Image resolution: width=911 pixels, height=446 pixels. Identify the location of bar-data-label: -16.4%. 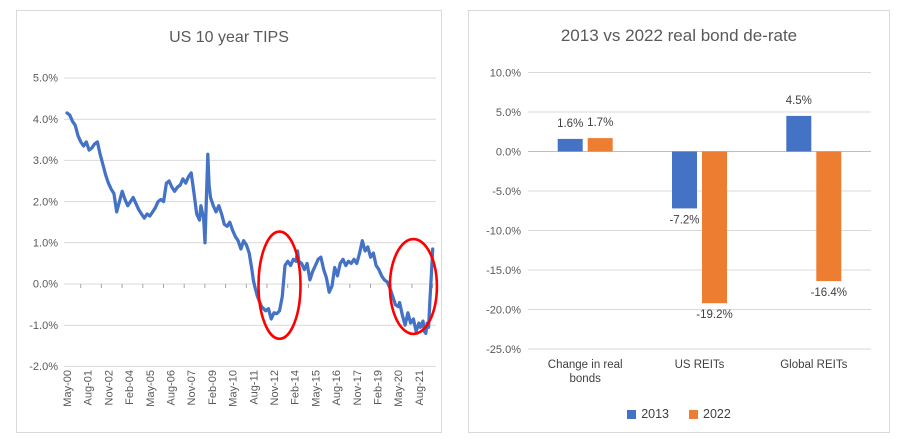
(829, 293).